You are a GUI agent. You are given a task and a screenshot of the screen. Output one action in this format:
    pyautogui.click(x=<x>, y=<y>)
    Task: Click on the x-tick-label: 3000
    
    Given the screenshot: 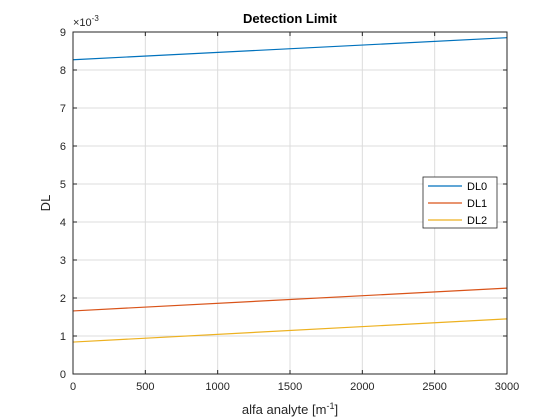 What is the action you would take?
    pyautogui.click(x=507, y=387)
    